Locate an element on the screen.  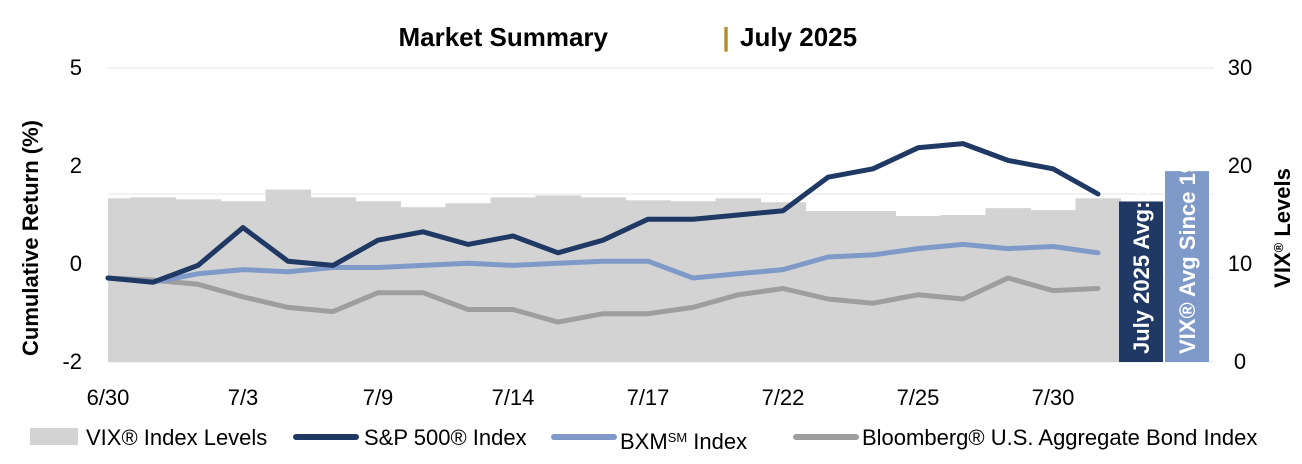
x-tick-label: 7/30 is located at coordinates (1053, 397).